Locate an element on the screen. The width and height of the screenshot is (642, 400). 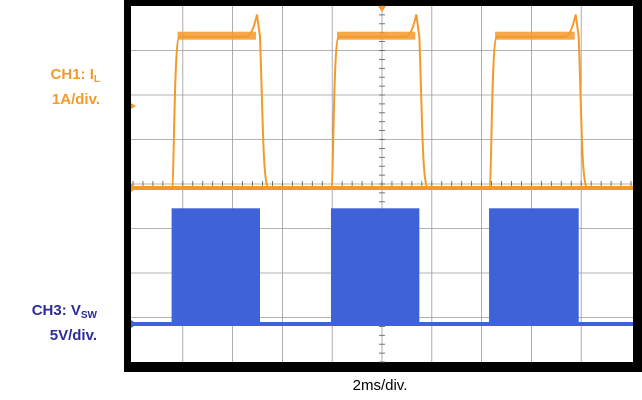
ch3-name: CH3: V is located at coordinates (56, 310).